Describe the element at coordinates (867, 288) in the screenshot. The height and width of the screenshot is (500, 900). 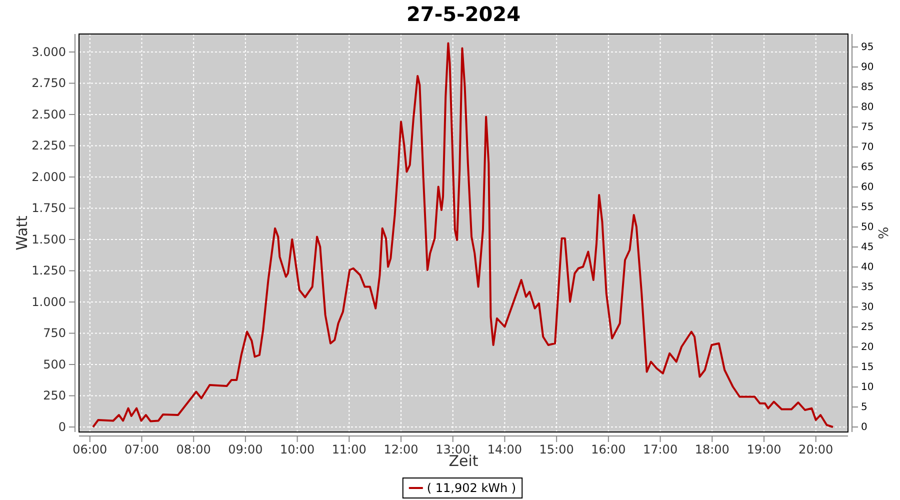
I see `y2-tick-label: 35` at that location.